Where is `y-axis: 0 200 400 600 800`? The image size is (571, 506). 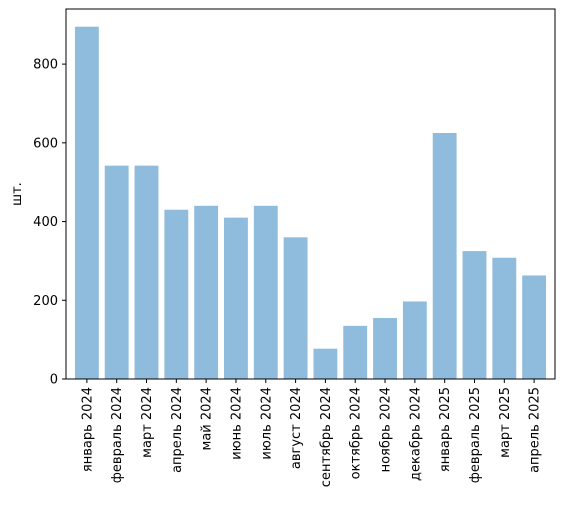 y-axis: 0 200 400 600 800 is located at coordinates (49, 223).